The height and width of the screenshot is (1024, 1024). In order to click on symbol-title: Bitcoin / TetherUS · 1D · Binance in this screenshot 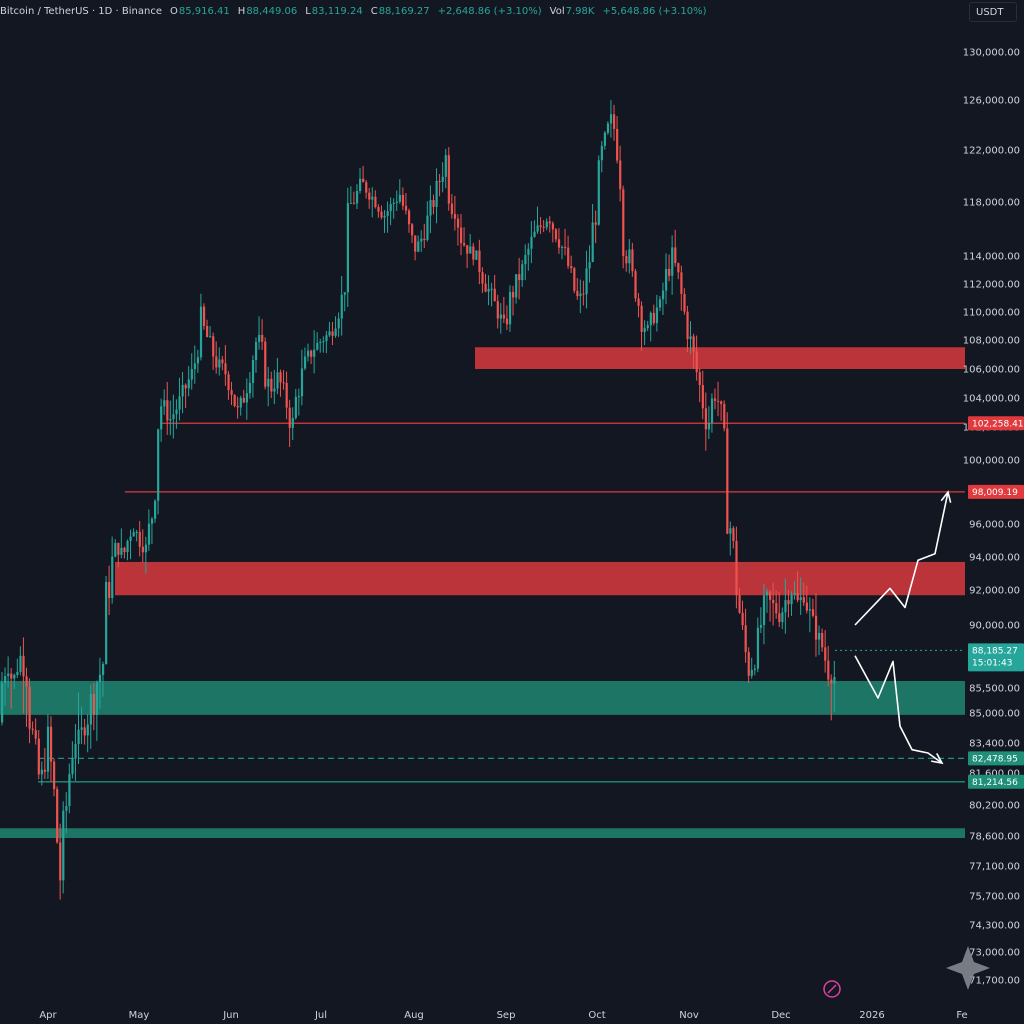, I will do `click(81, 11)`.